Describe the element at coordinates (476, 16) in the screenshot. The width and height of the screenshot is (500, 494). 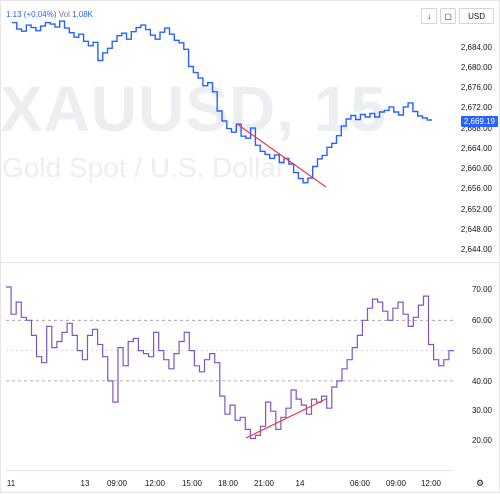
I see `currency-button: USD` at that location.